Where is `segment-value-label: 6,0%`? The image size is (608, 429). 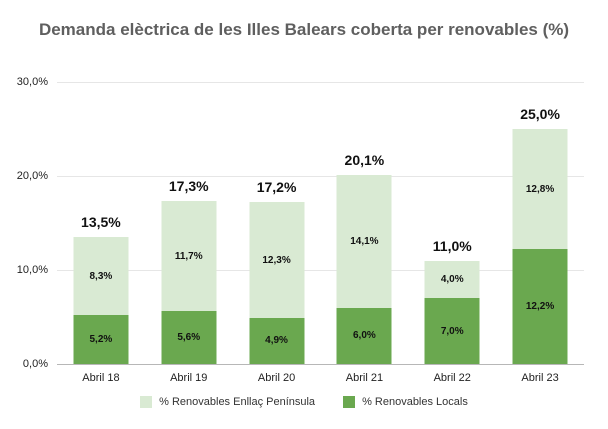 segment-value-label: 6,0% is located at coordinates (364, 336).